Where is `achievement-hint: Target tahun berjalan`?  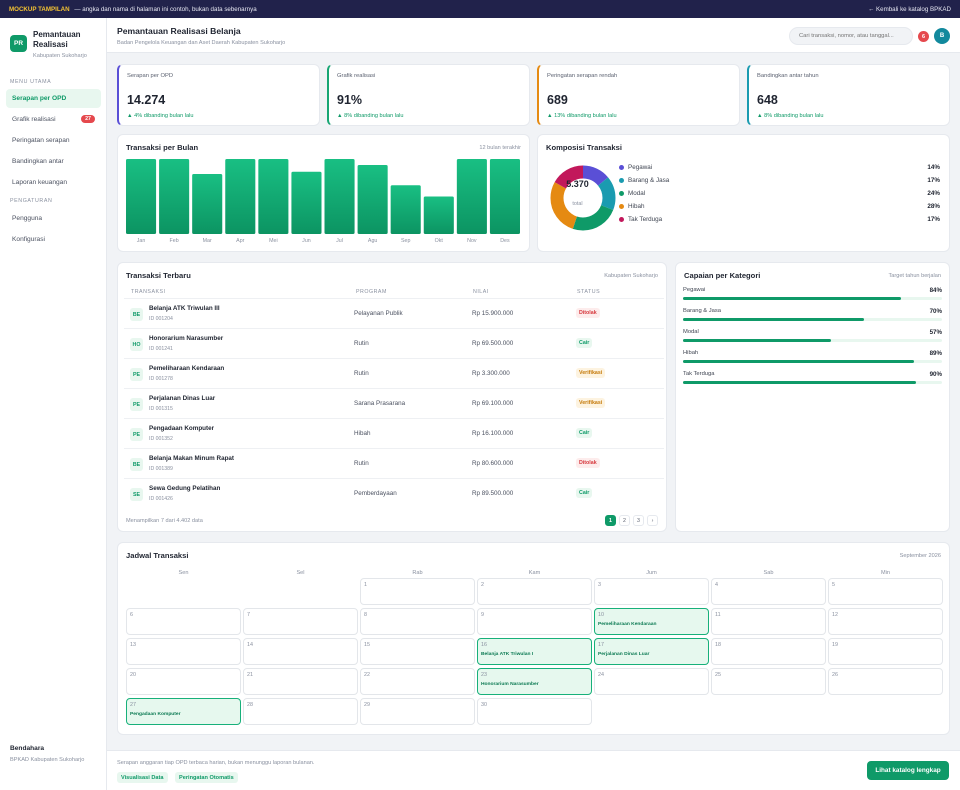 achievement-hint: Target tahun berjalan is located at coordinates (914, 276).